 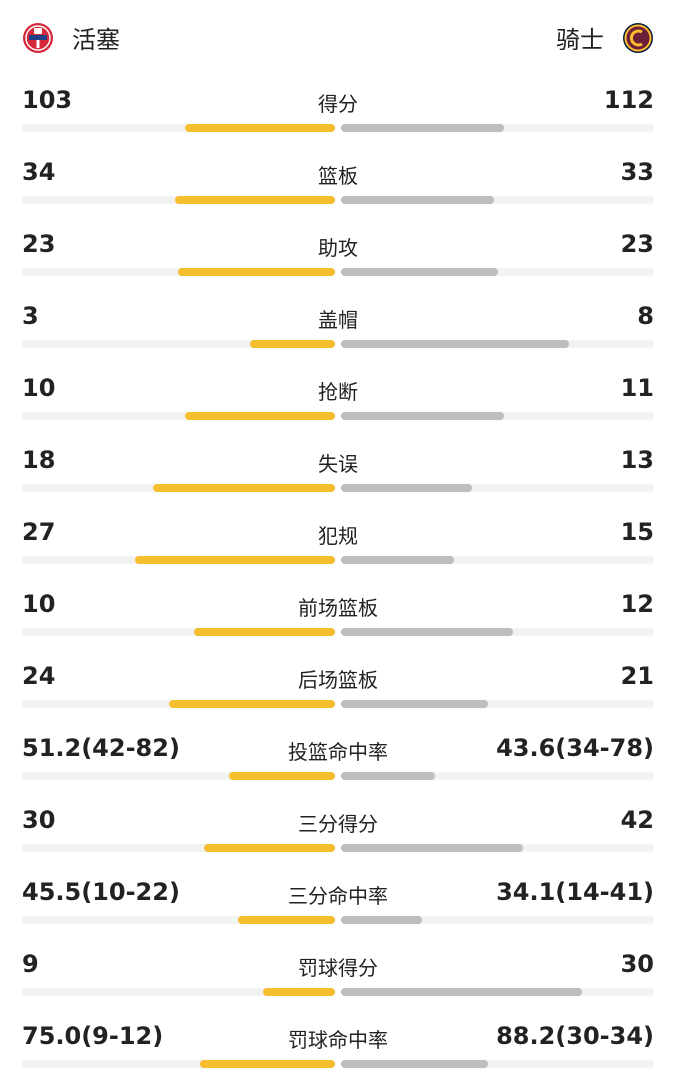 What do you see at coordinates (338, 752) in the screenshot?
I see `stat-label: 投篮命中率` at bounding box center [338, 752].